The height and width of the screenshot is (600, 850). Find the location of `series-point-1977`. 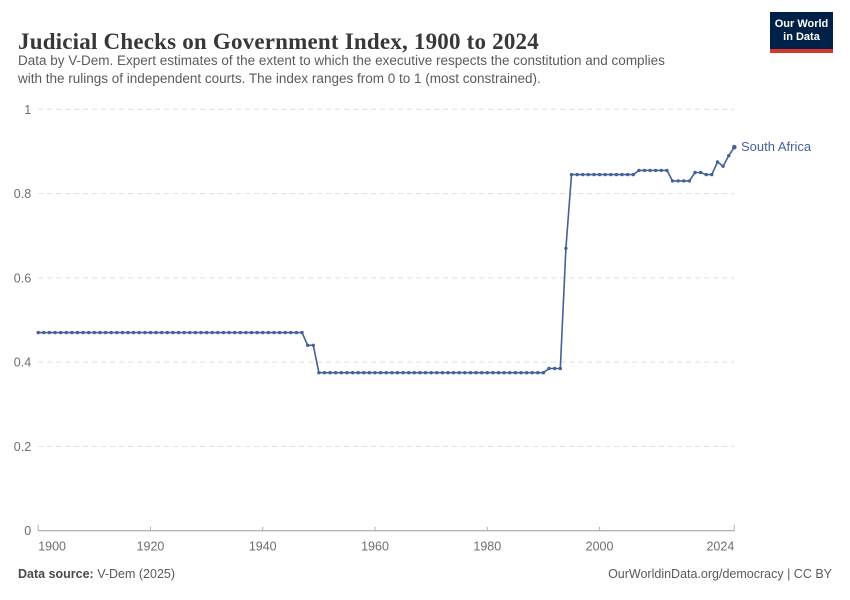

series-point-1977 is located at coordinates (470, 373).